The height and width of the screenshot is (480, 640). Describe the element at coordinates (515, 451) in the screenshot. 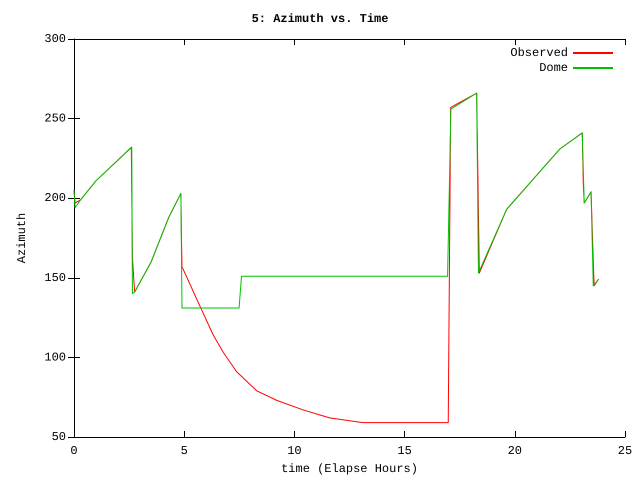

I see `x-tick-label: 20` at that location.